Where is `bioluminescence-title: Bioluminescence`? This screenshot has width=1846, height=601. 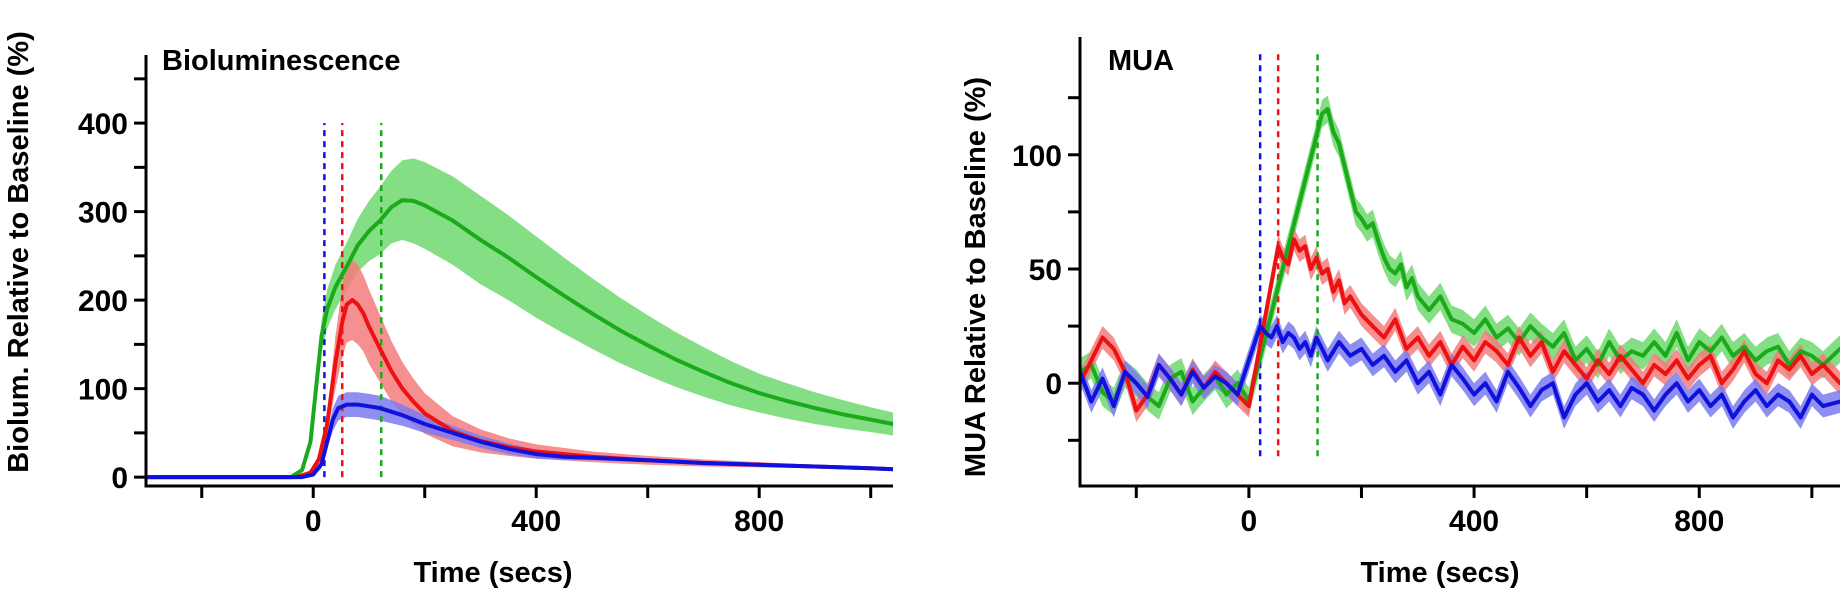 bioluminescence-title: Bioluminescence is located at coordinates (281, 61).